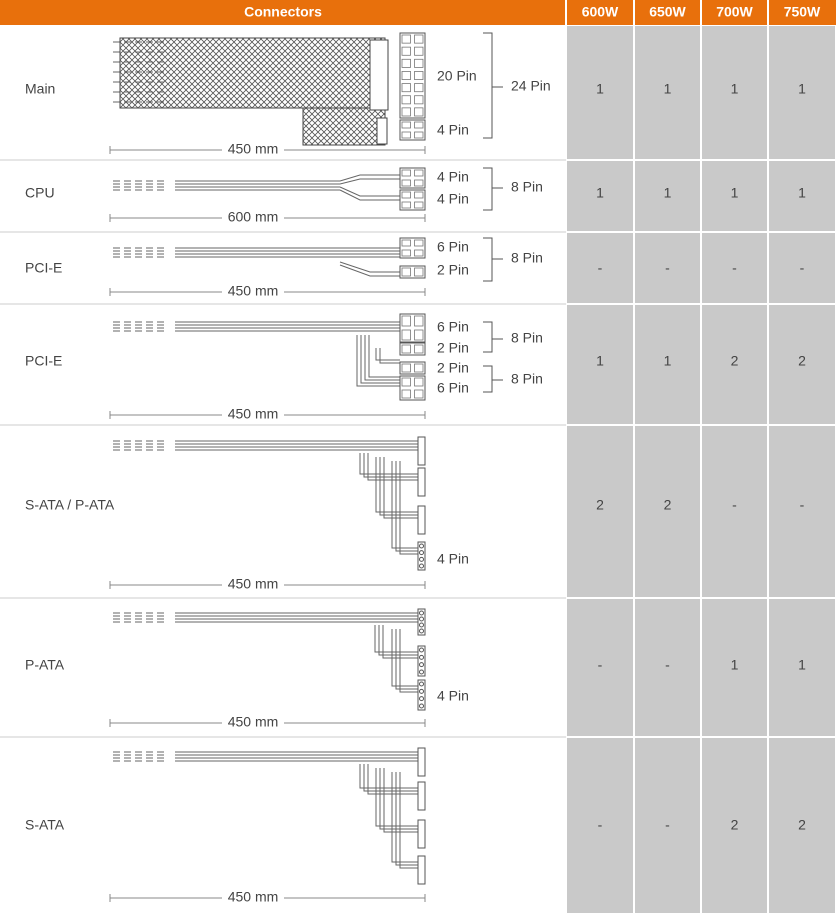 The height and width of the screenshot is (914, 836). Describe the element at coordinates (252, 73) in the screenshot. I see `cable-mesh` at that location.